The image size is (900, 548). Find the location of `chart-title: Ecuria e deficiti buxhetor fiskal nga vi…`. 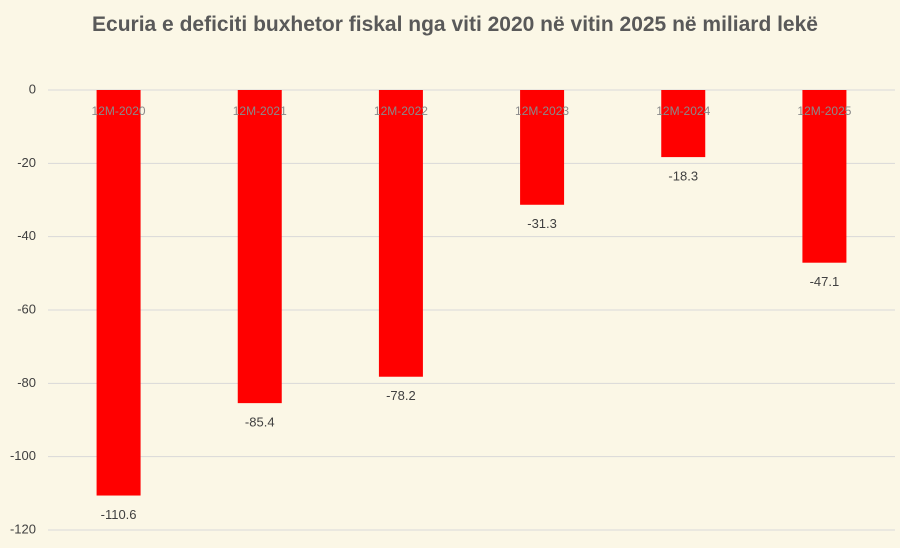

chart-title: Ecuria e deficiti buxhetor fiskal nga vi… is located at coordinates (455, 24).